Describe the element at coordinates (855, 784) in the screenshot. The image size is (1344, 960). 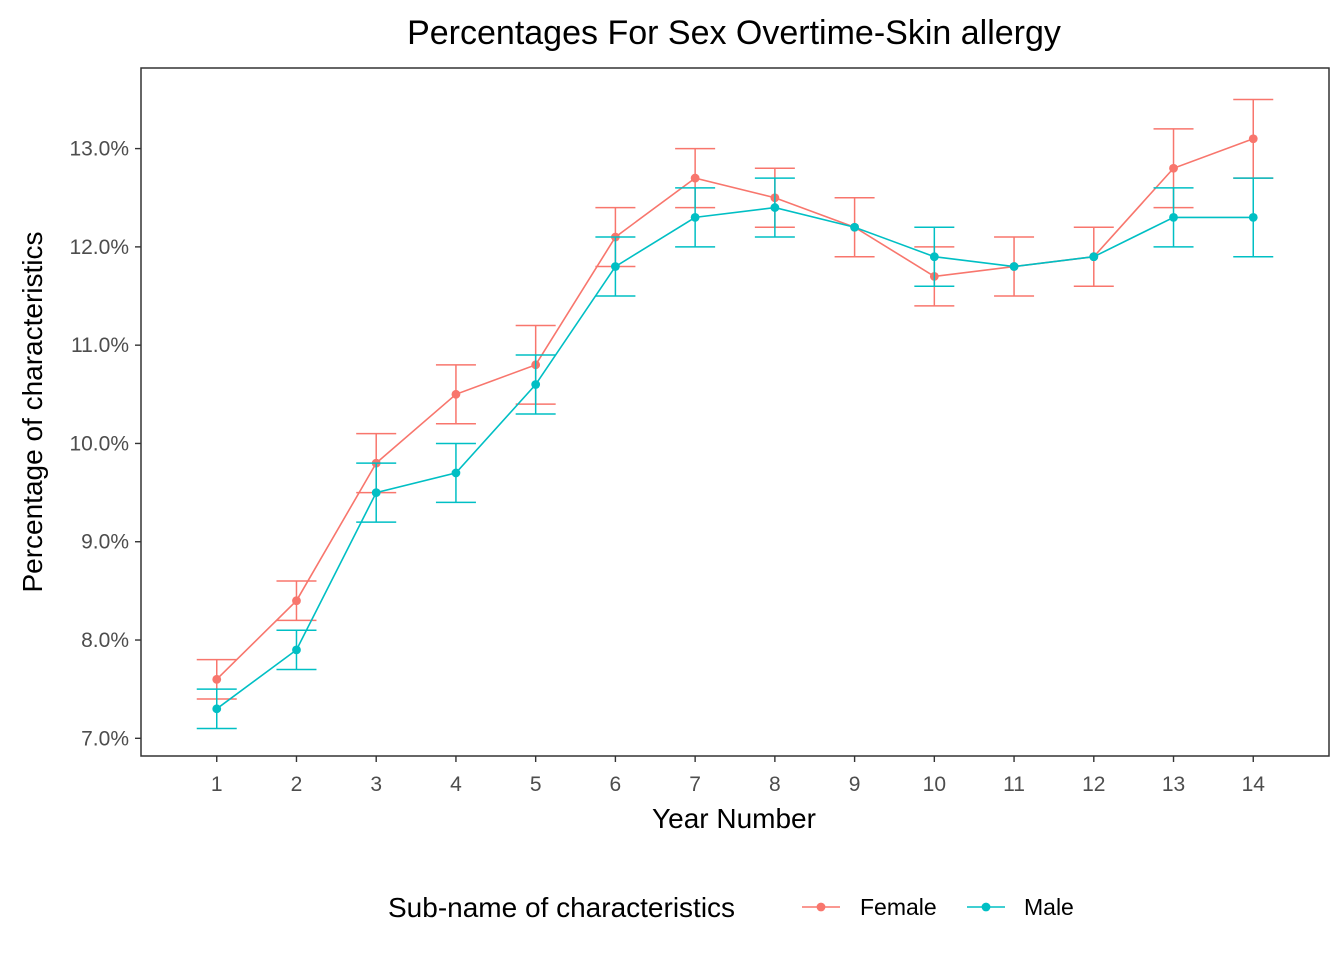
I see `x-tick-label: 9` at that location.